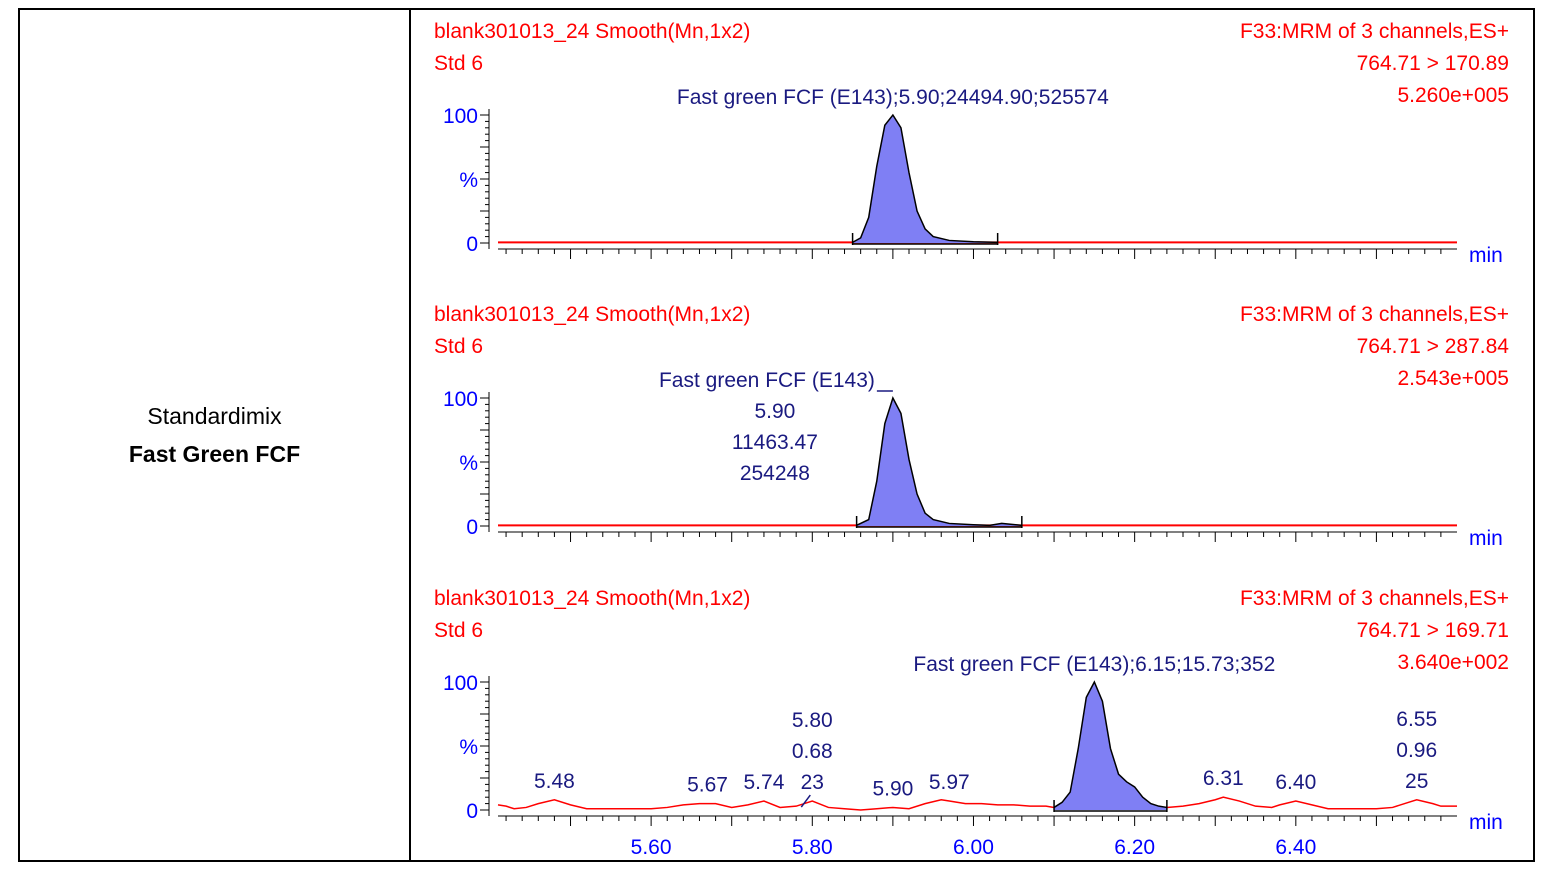 The image size is (1544, 869). Describe the element at coordinates (1433, 63) in the screenshot. I see `mrm-transition: 764.71 > 170.89` at that location.